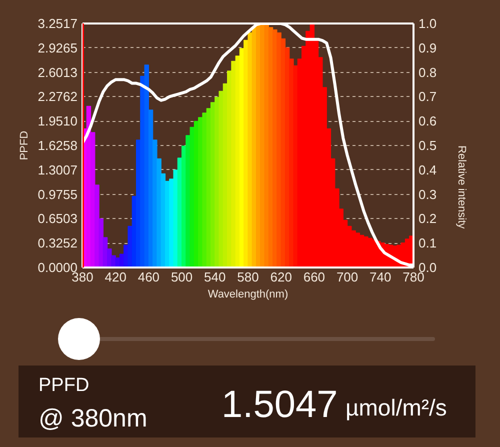 This screenshot has height=447, width=500. Describe the element at coordinates (64, 385) in the screenshot. I see `text: PPFD` at that location.